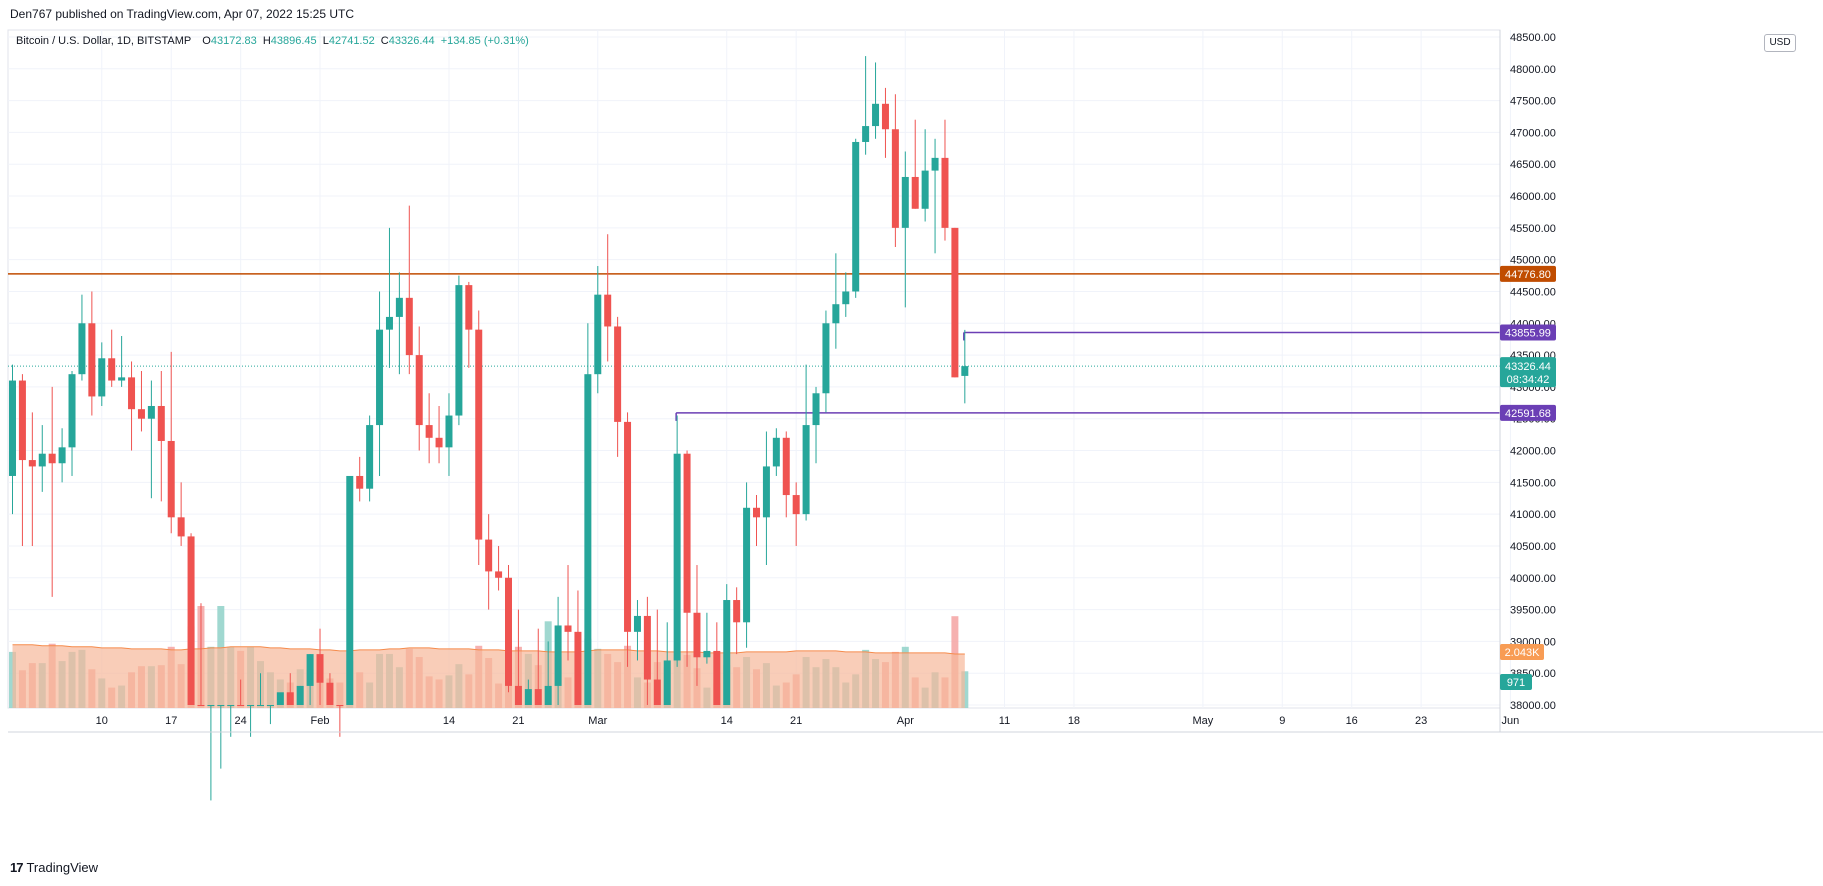  Describe the element at coordinates (233, 41) in the screenshot. I see `open-value: 43172.83` at that location.